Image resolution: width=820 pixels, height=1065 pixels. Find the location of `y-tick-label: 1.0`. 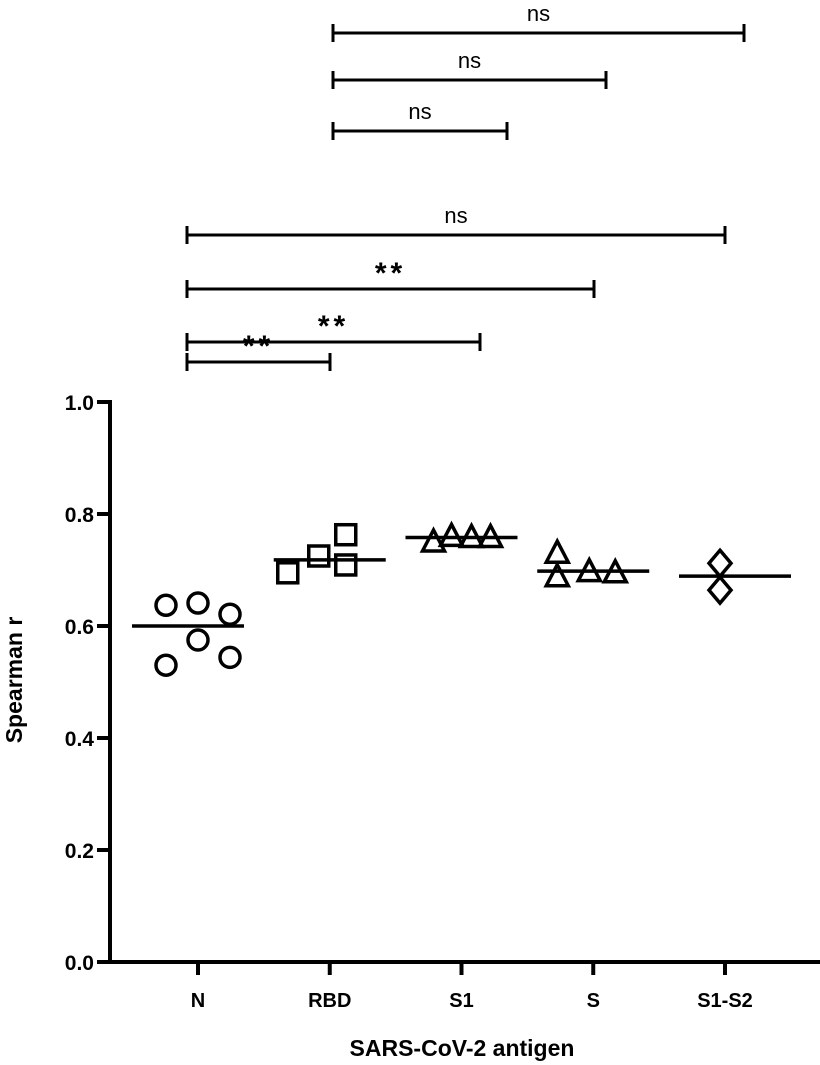

y-tick-label: 1.0 is located at coordinates (79, 403).